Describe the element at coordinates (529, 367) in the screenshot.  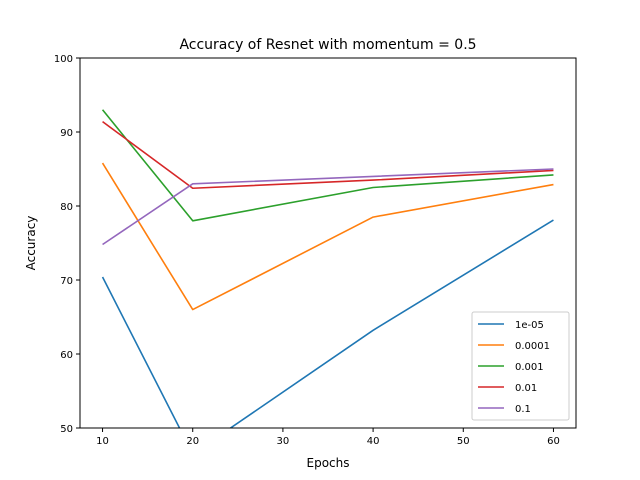
I see `legend-label: 0.001` at that location.